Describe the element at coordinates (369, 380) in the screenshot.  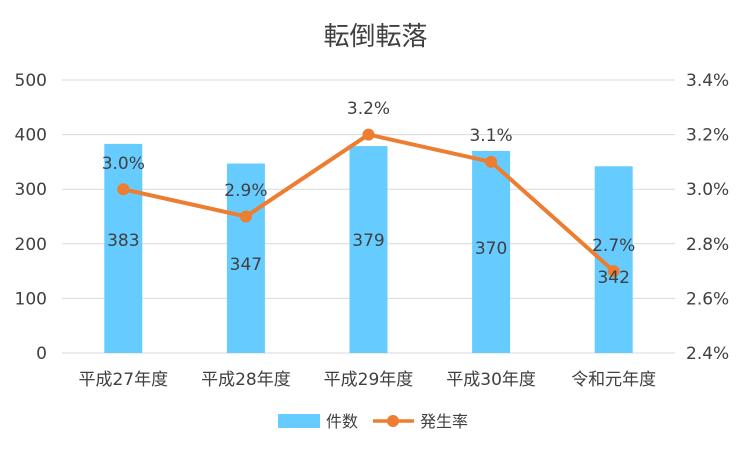
I see `x-tick-label: 平成29年度` at that location.